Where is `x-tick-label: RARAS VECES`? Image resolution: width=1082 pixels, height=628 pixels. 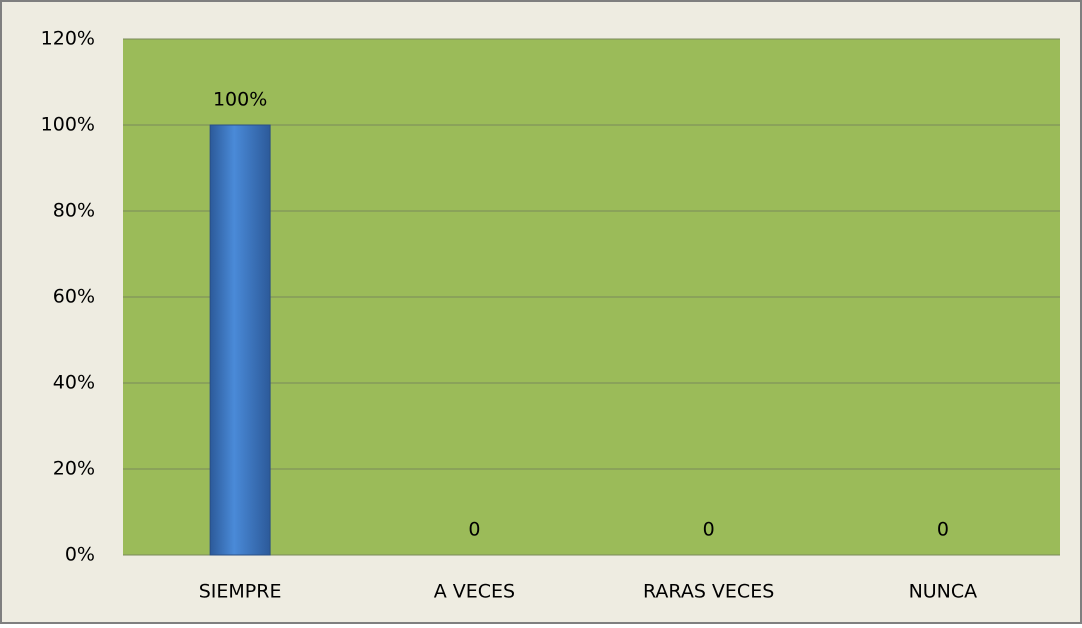
x-tick-label: RARAS VECES is located at coordinates (708, 592).